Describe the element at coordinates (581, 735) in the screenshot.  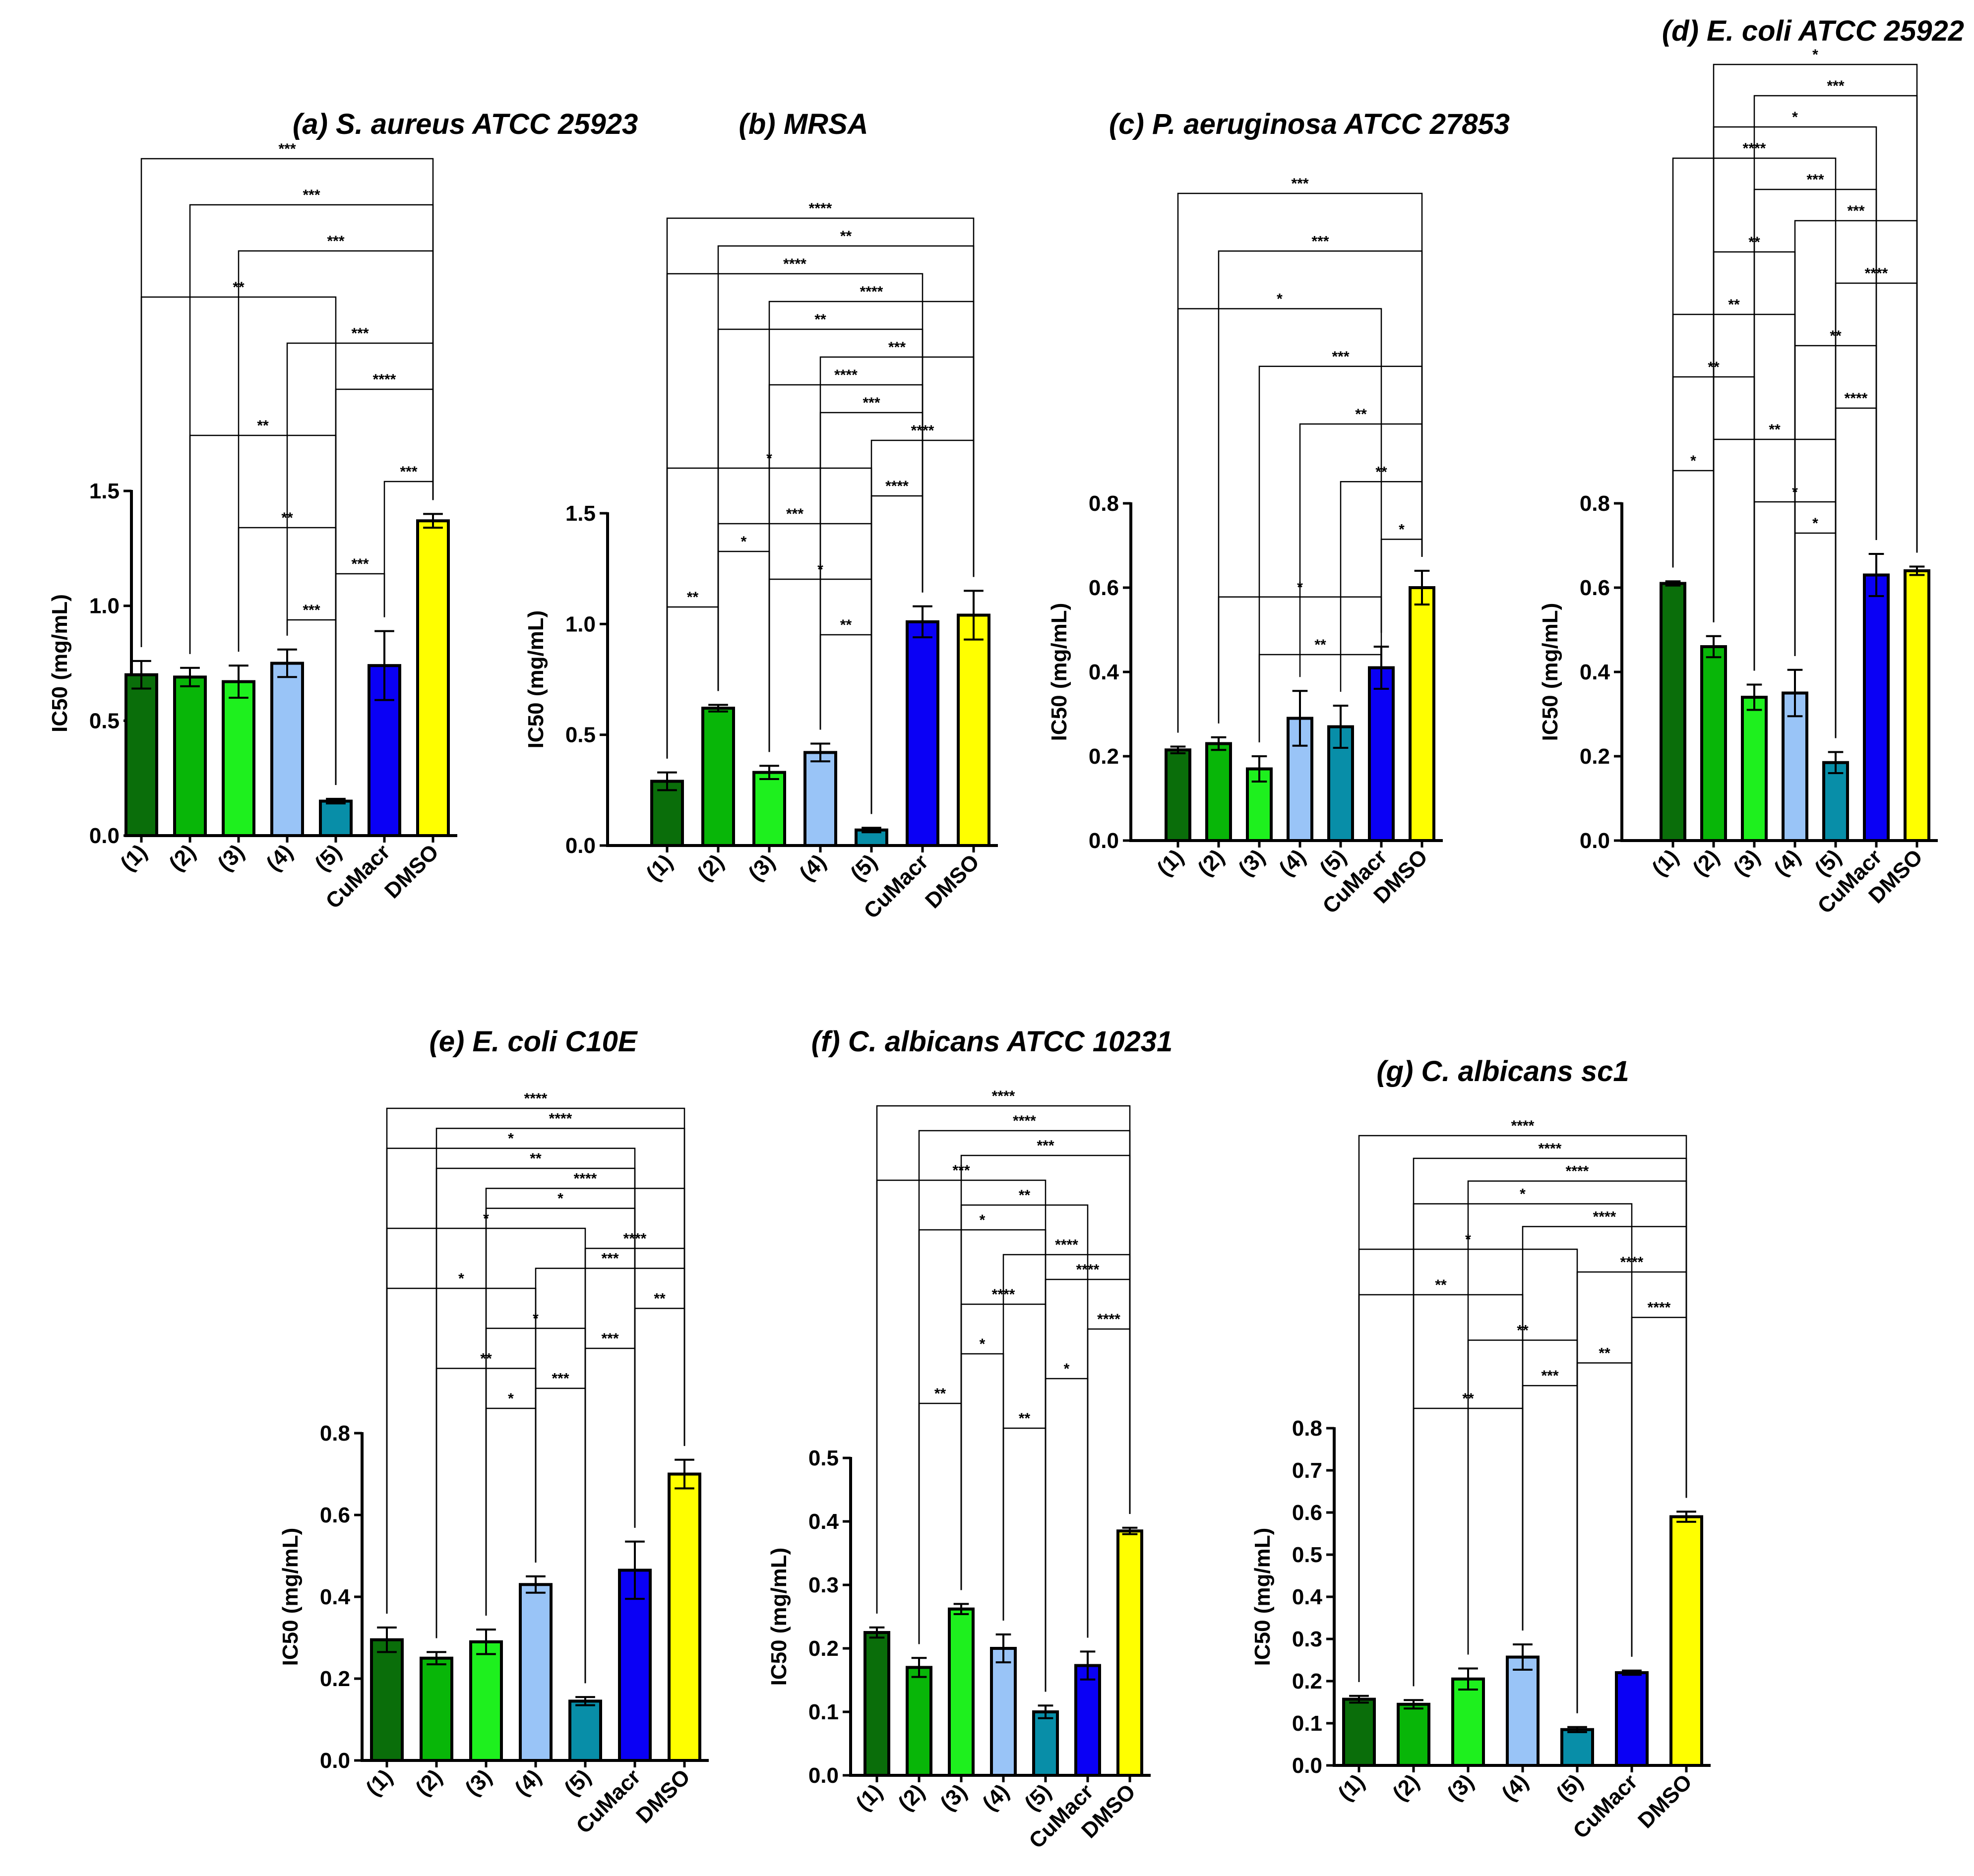
I see `y-tick-label: 0.5` at that location.